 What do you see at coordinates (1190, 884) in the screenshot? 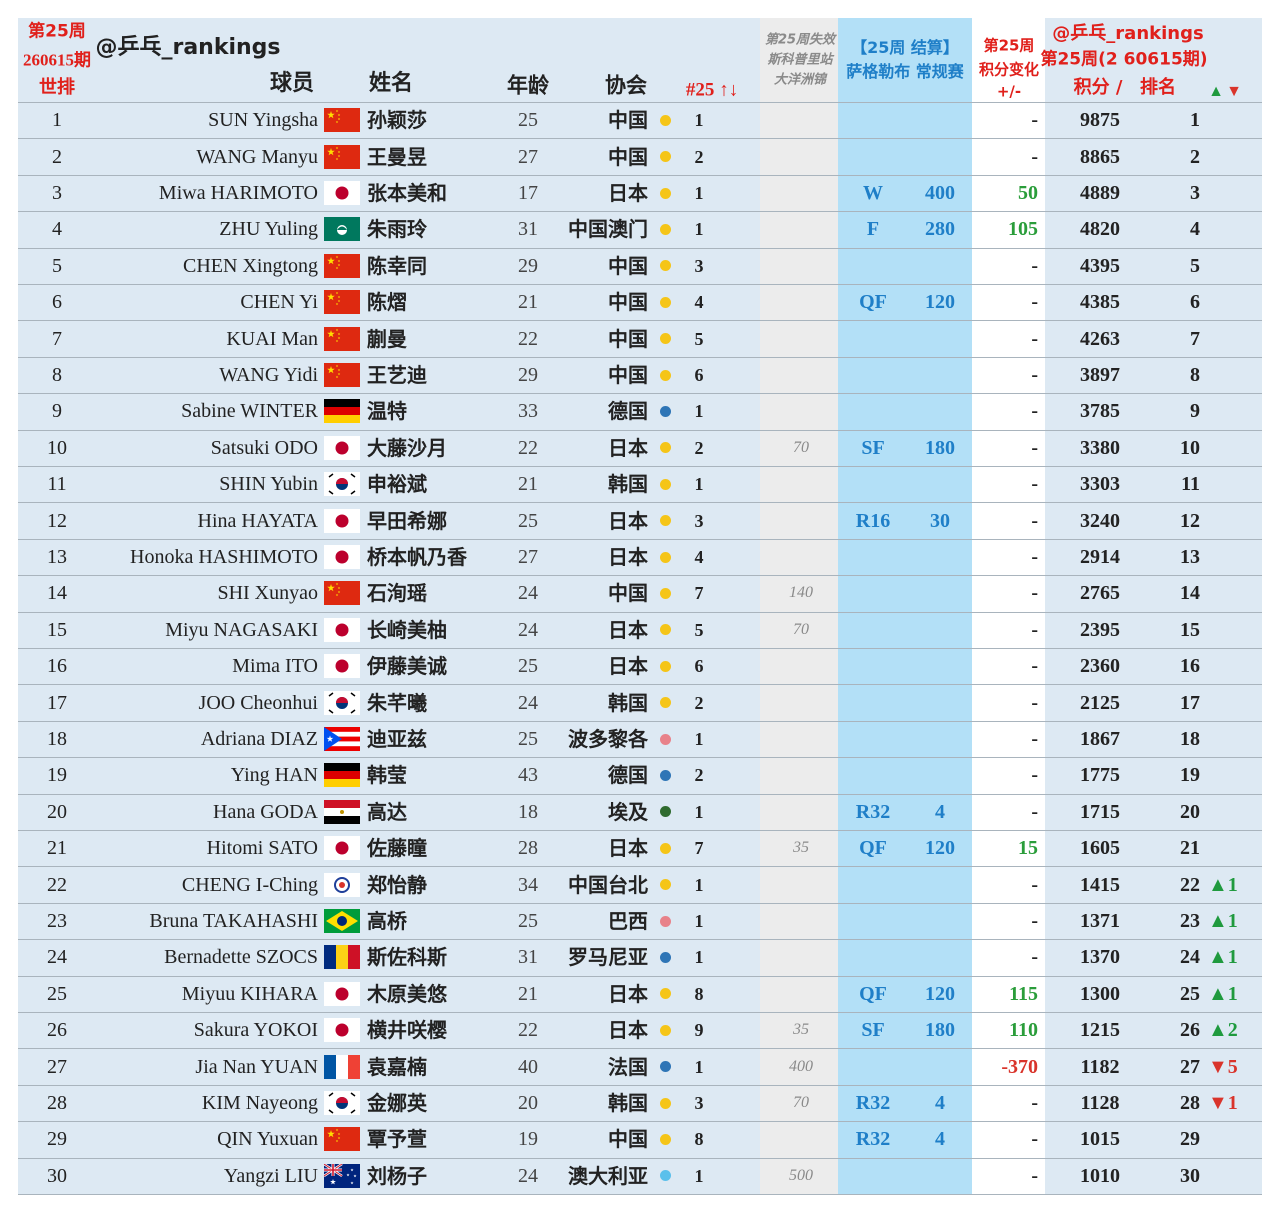
I see `current-rank: 22` at bounding box center [1190, 884].